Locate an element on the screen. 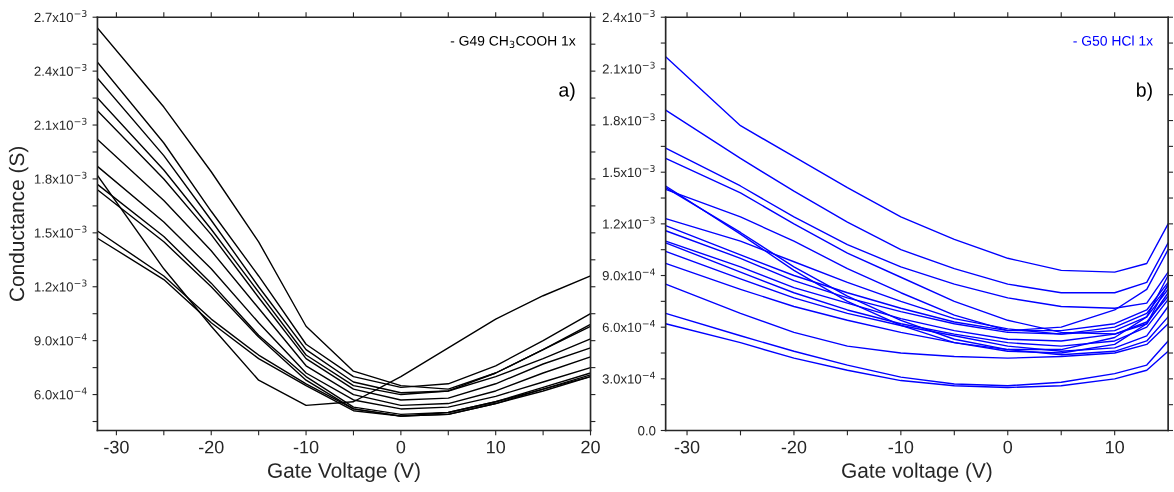 The height and width of the screenshot is (492, 1174). y-axis-title: Conductance (S) is located at coordinates (18, 223).